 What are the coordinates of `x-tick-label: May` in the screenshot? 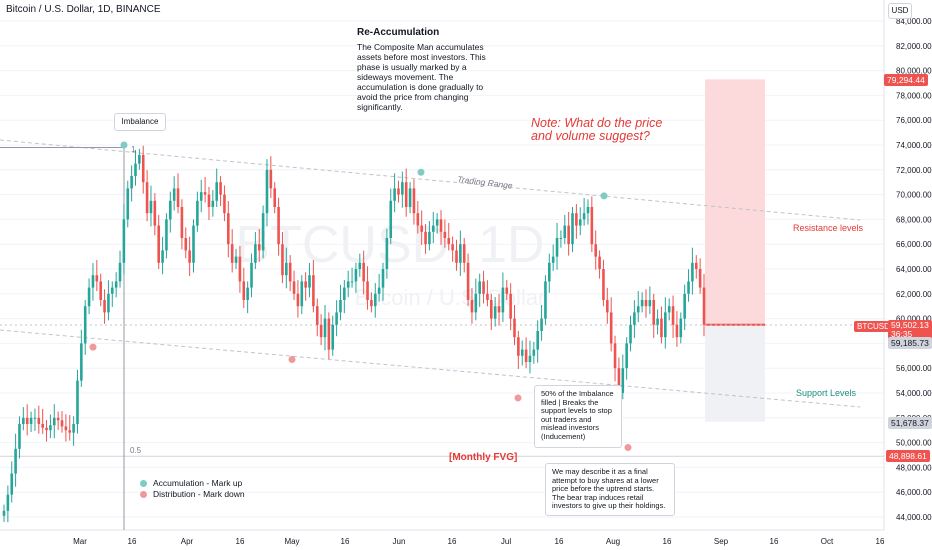 It's located at (291, 541).